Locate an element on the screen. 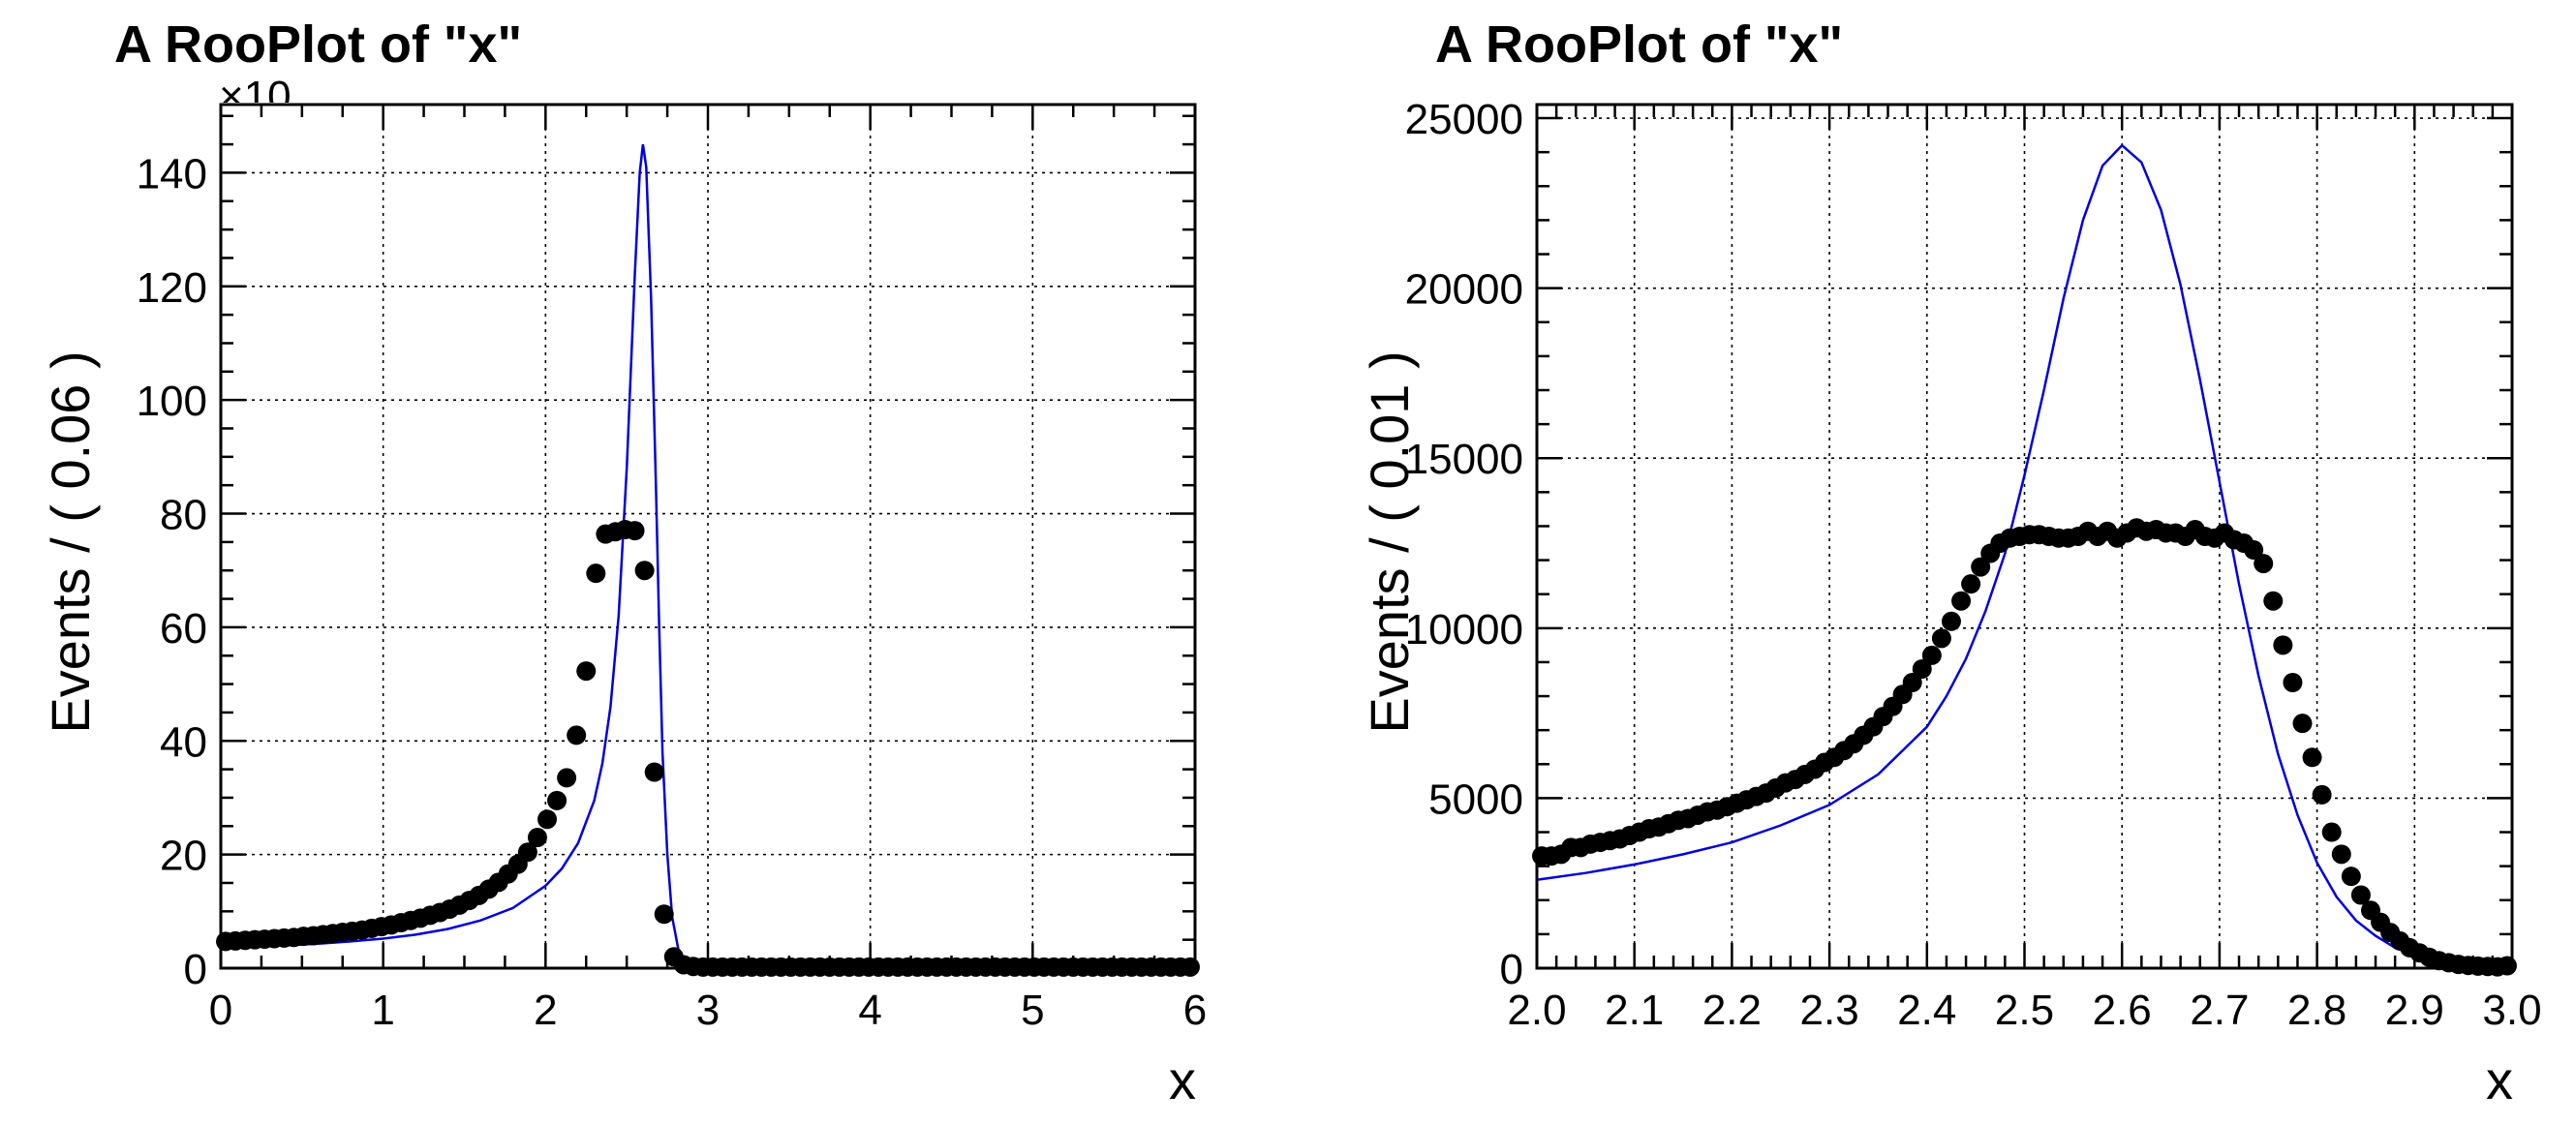 The width and height of the screenshot is (2576, 1125). y-tick-label: 140 is located at coordinates (172, 174).